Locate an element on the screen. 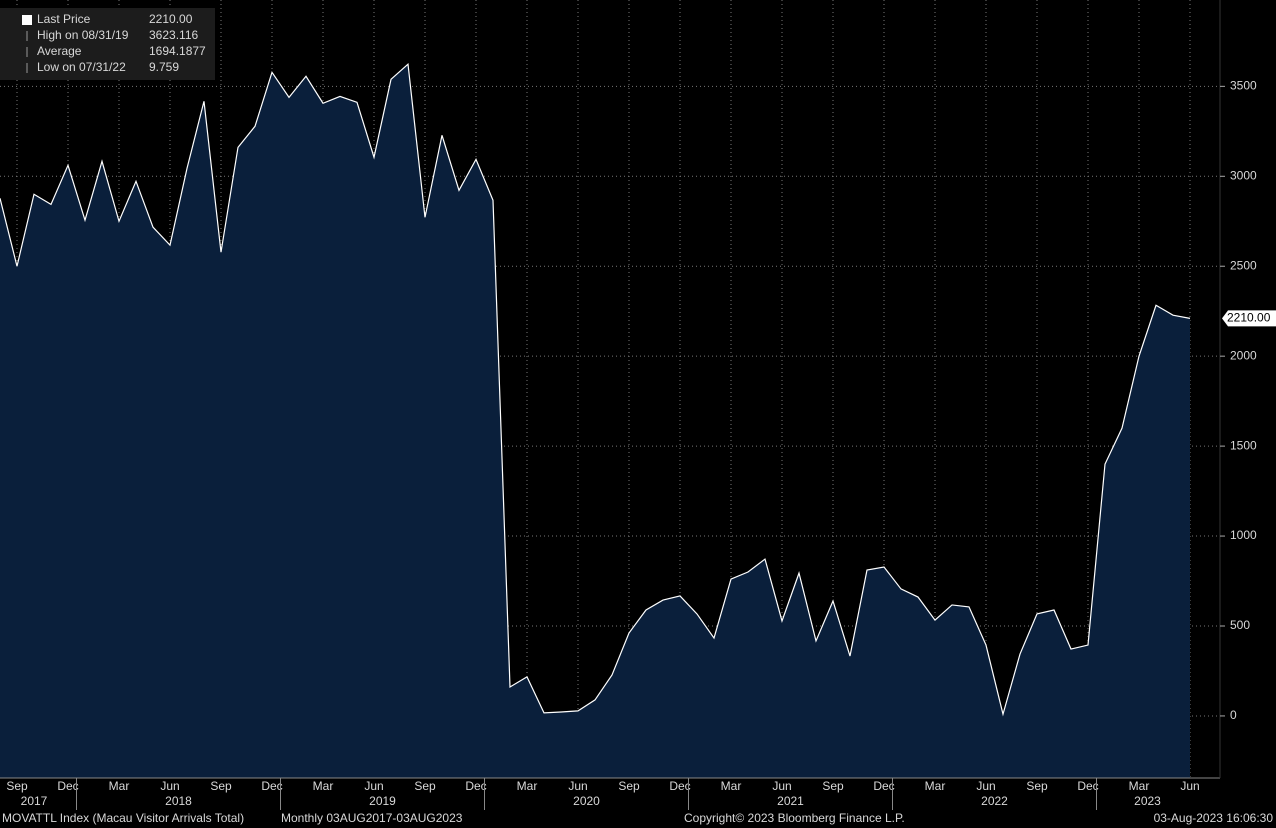  y-tick-label: 2500 is located at coordinates (1243, 265).